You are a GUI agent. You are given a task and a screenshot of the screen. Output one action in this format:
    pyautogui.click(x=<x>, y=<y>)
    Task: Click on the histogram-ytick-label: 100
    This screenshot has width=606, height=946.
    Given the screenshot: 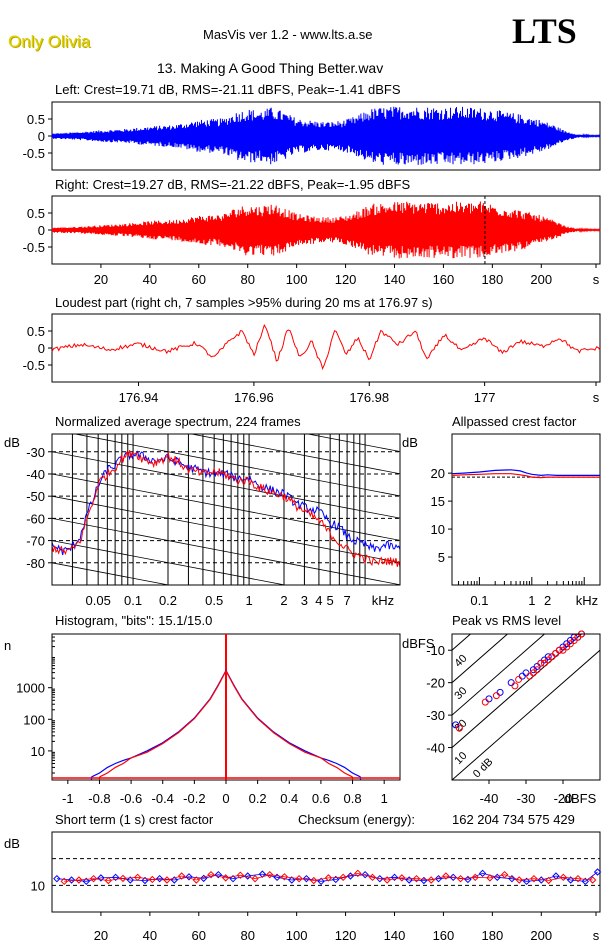 What is the action you would take?
    pyautogui.click(x=34, y=719)
    